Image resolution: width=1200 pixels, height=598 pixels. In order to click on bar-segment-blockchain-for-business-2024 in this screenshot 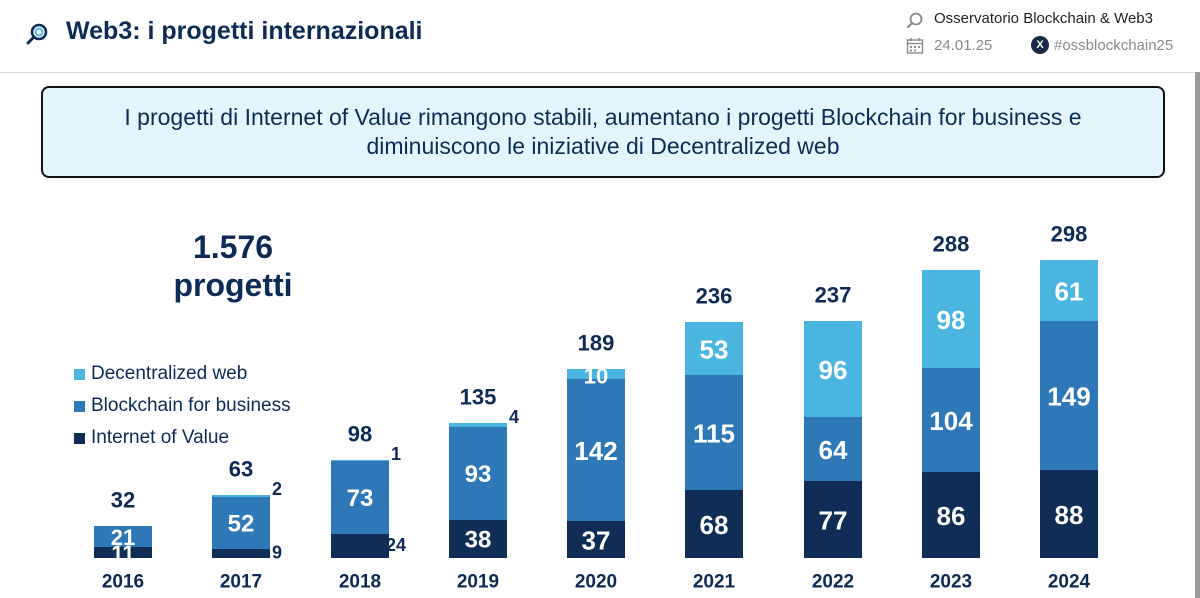, I will do `click(1069, 395)`.